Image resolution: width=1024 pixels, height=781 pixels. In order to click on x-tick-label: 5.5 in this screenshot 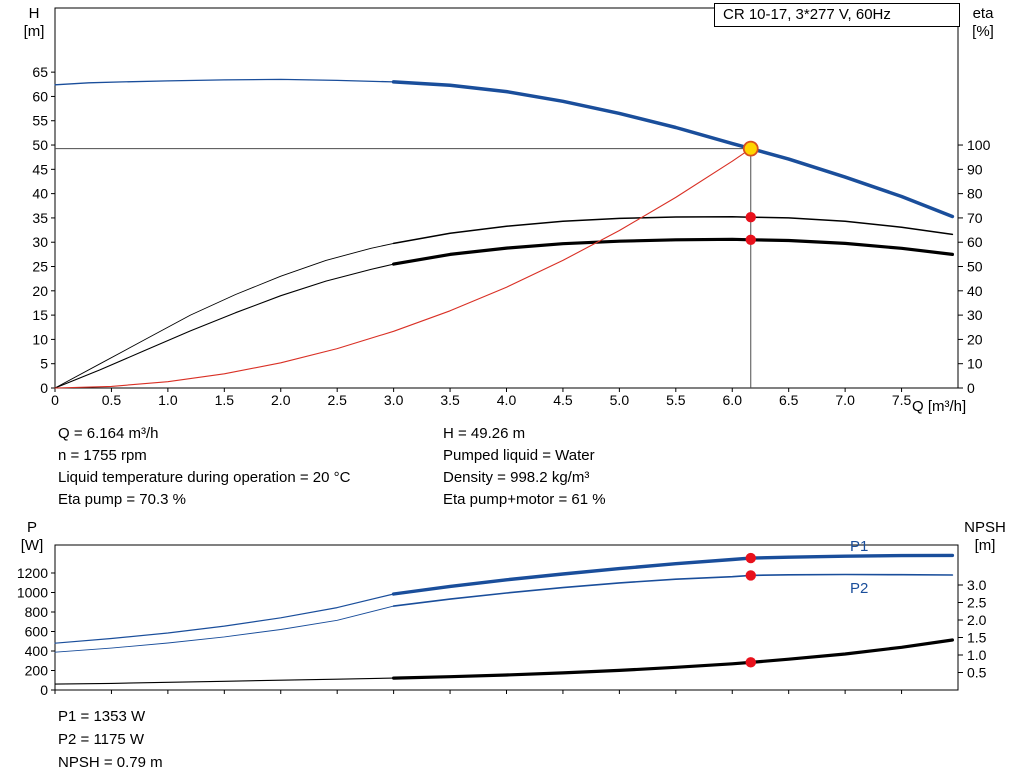, I will do `click(676, 400)`.